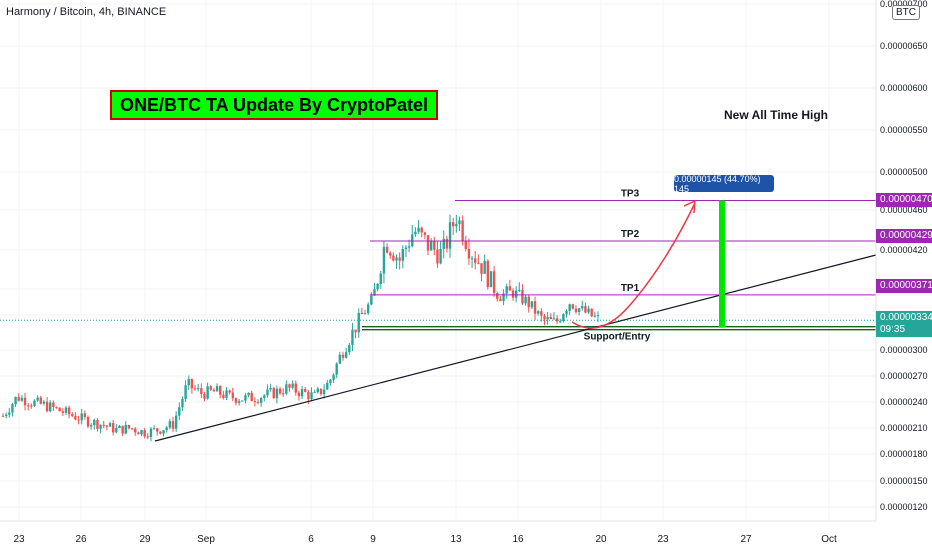 The image size is (932, 550). Describe the element at coordinates (274, 105) in the screenshot. I see `title-banner: ONE/BTC TA Update By CryptoPatel` at that location.